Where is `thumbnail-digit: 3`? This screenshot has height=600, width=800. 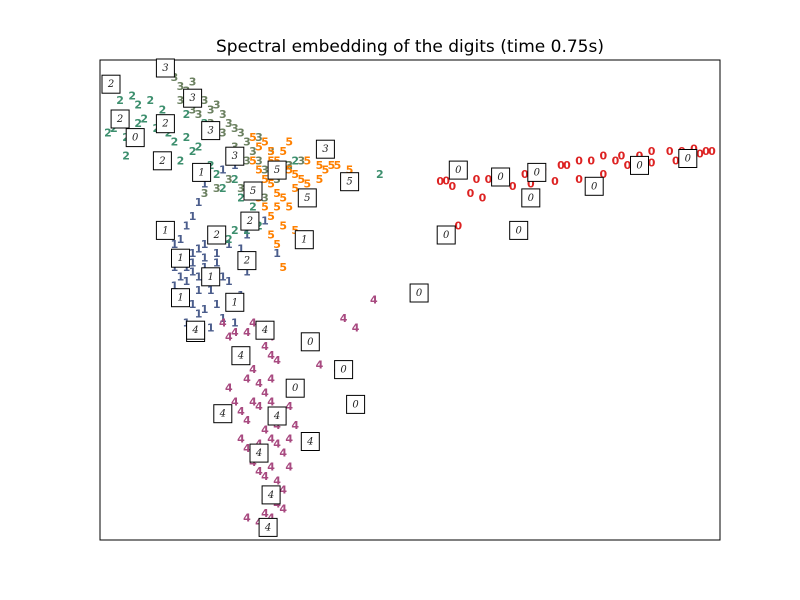 thumbnail-digit: 3 is located at coordinates (211, 131).